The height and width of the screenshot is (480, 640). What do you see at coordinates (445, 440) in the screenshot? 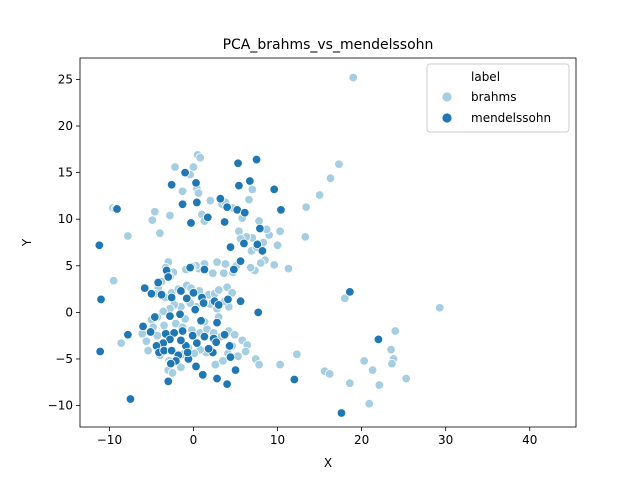
I see `x-tick-label: 30` at bounding box center [445, 440].